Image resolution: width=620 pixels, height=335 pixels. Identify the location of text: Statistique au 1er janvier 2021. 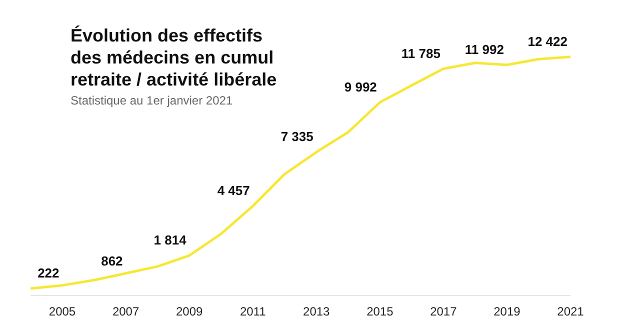
(151, 101).